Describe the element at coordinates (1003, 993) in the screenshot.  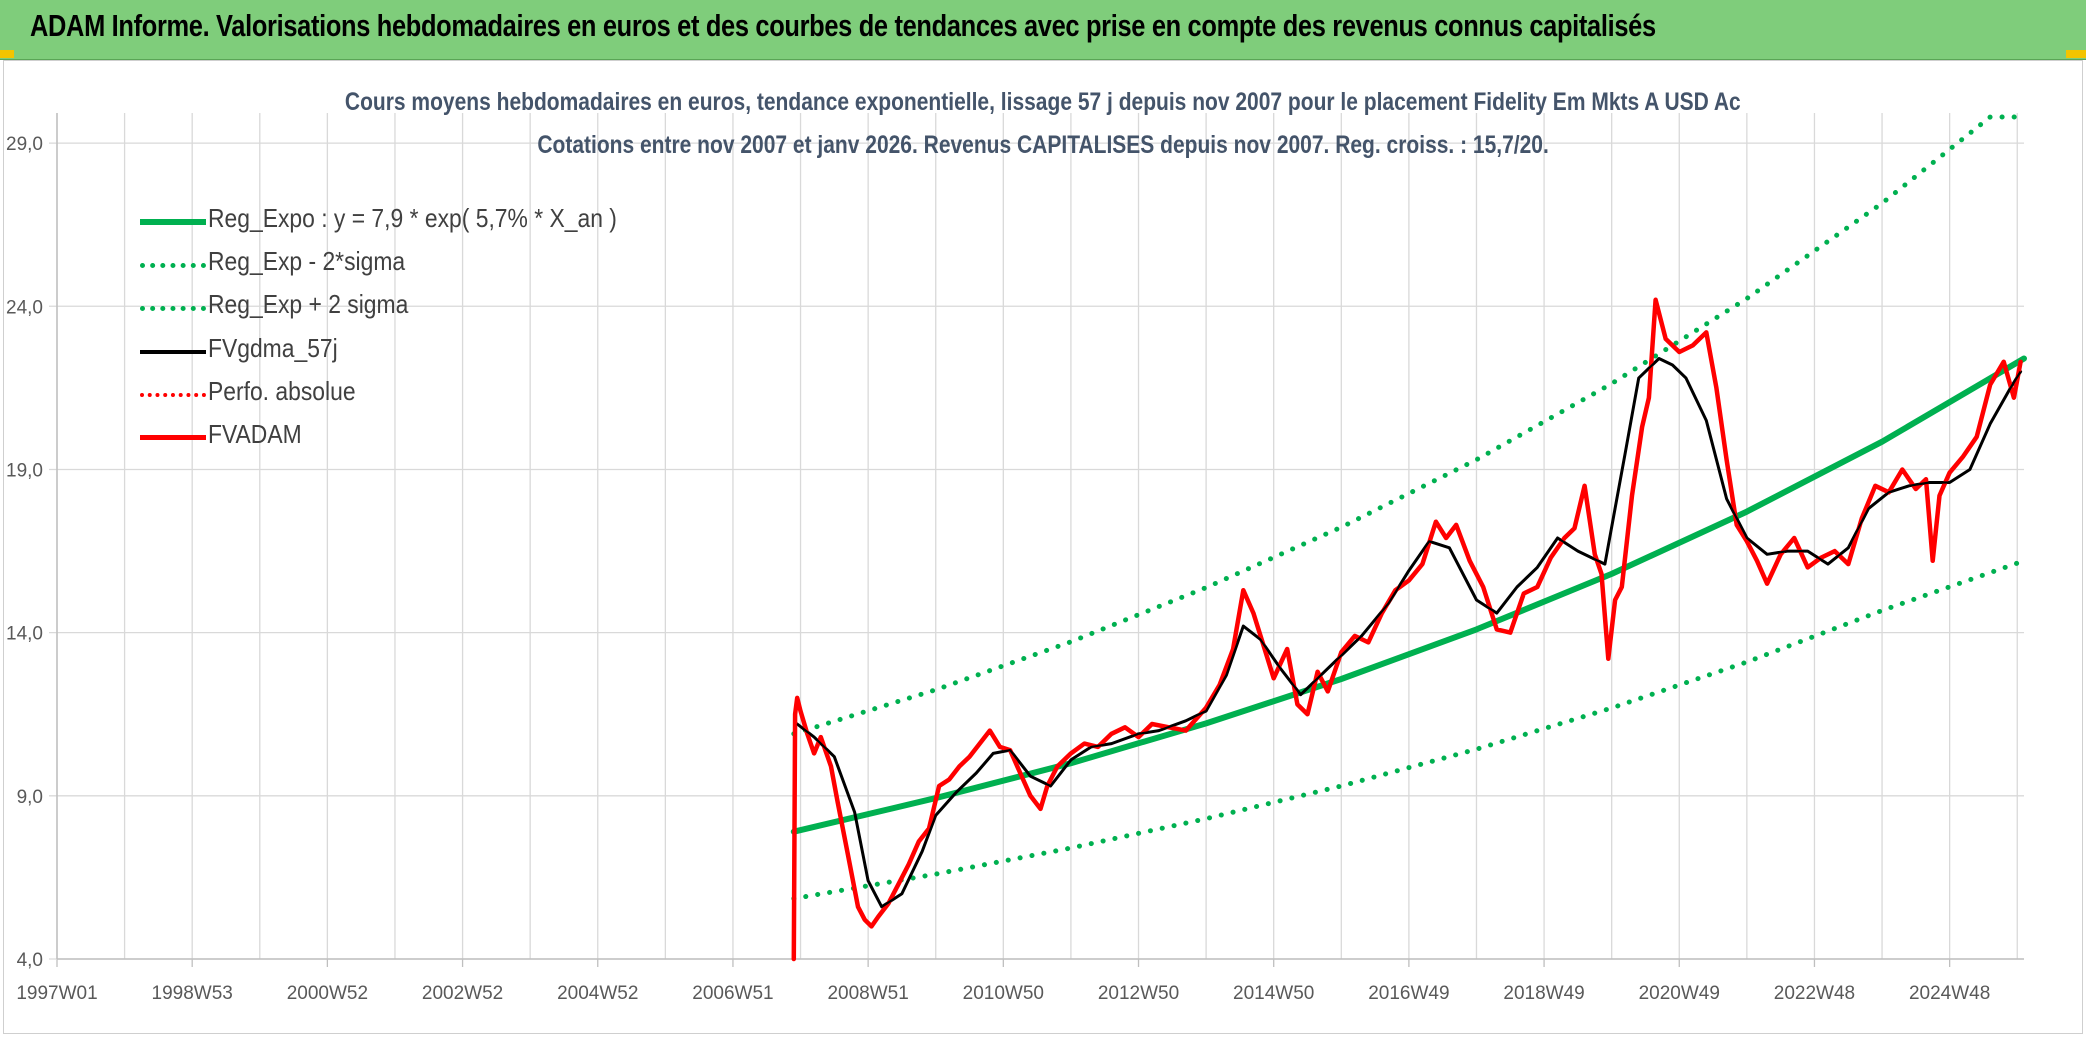
I see `x-tick-label: 2010W50` at that location.